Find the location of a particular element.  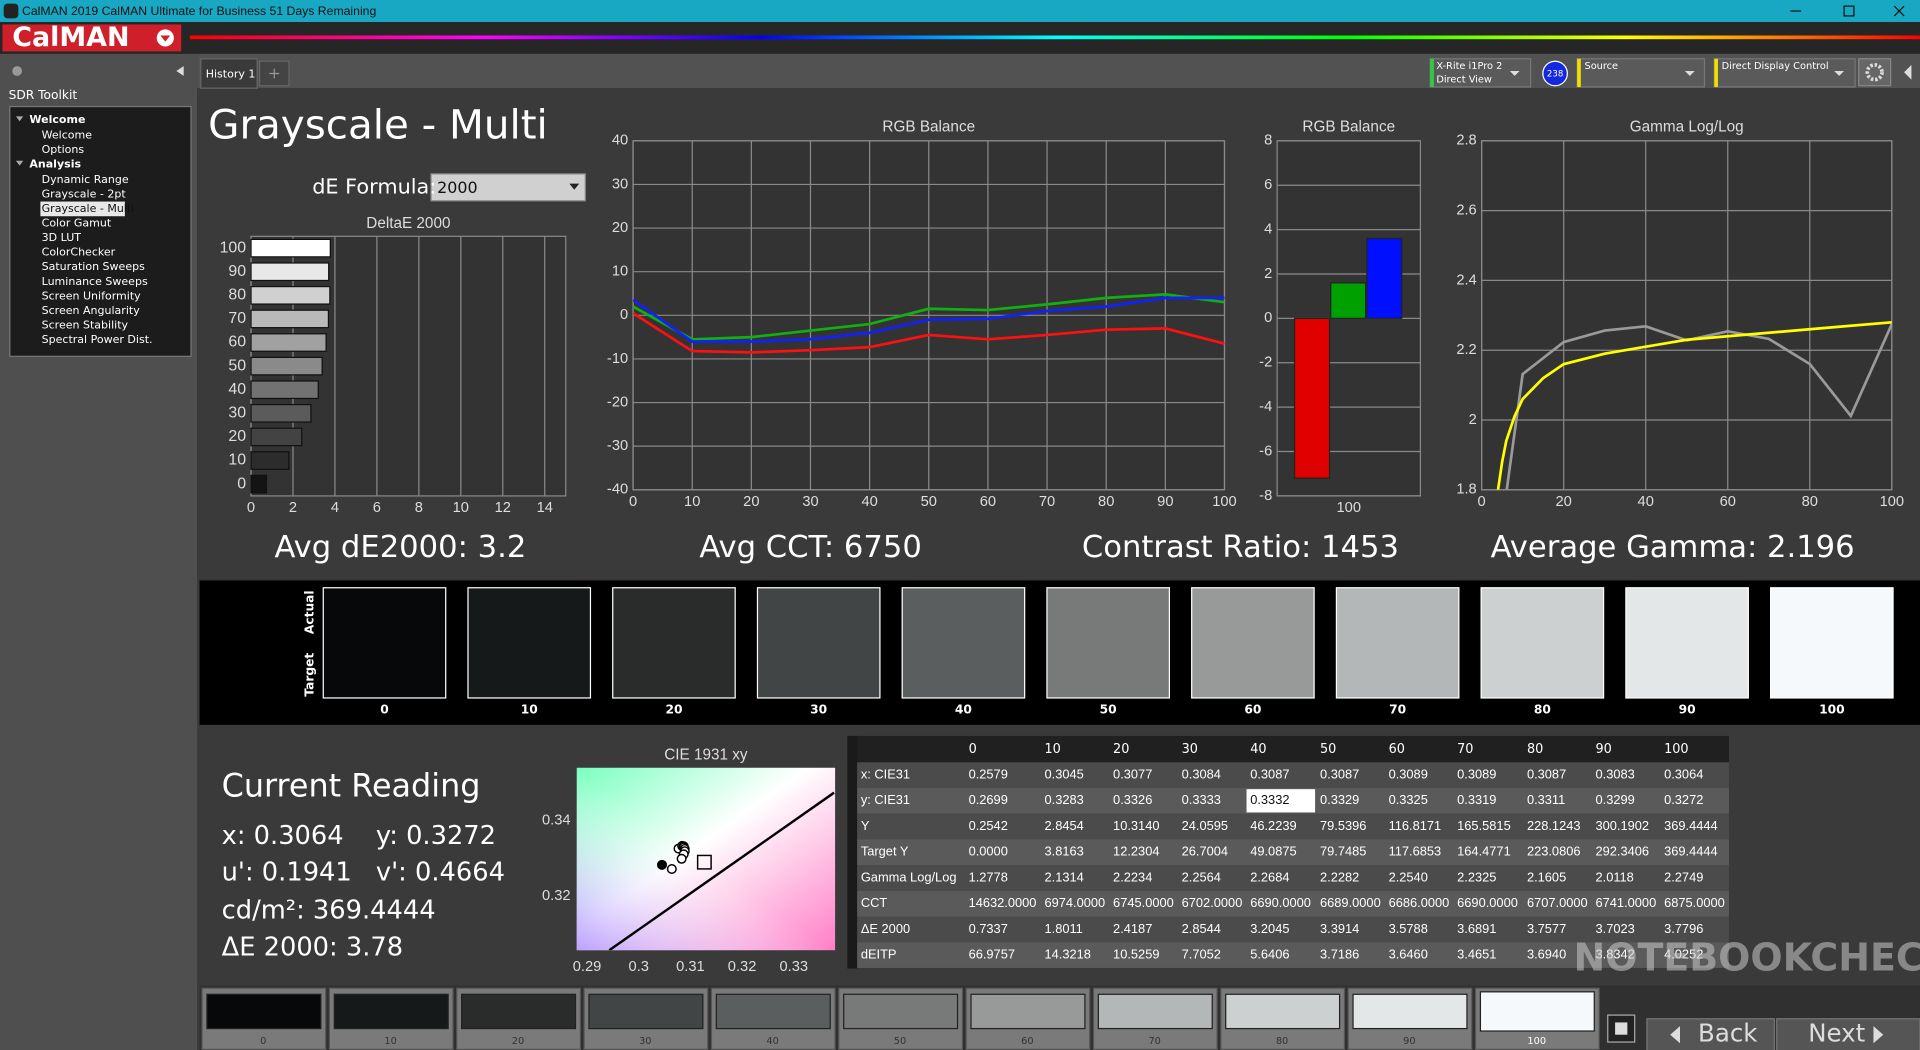

table-cell: 223.0806 is located at coordinates (1554, 851).